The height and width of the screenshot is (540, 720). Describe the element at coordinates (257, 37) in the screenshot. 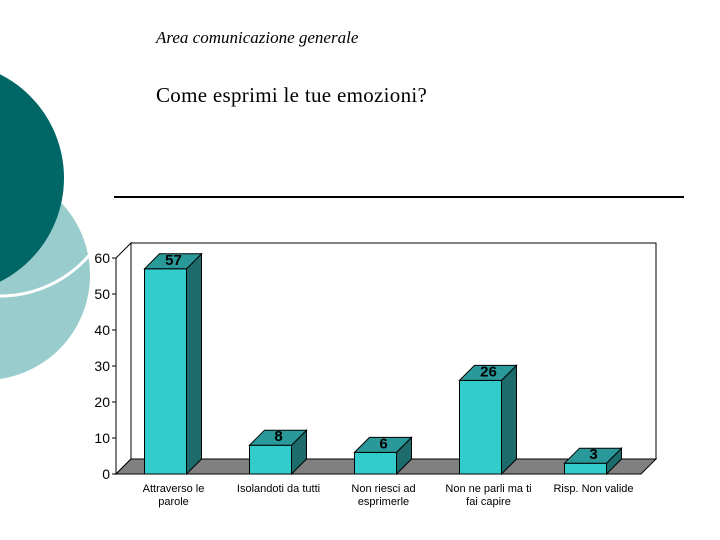

I see `slide-subtitle: Area comunicazione generale` at that location.